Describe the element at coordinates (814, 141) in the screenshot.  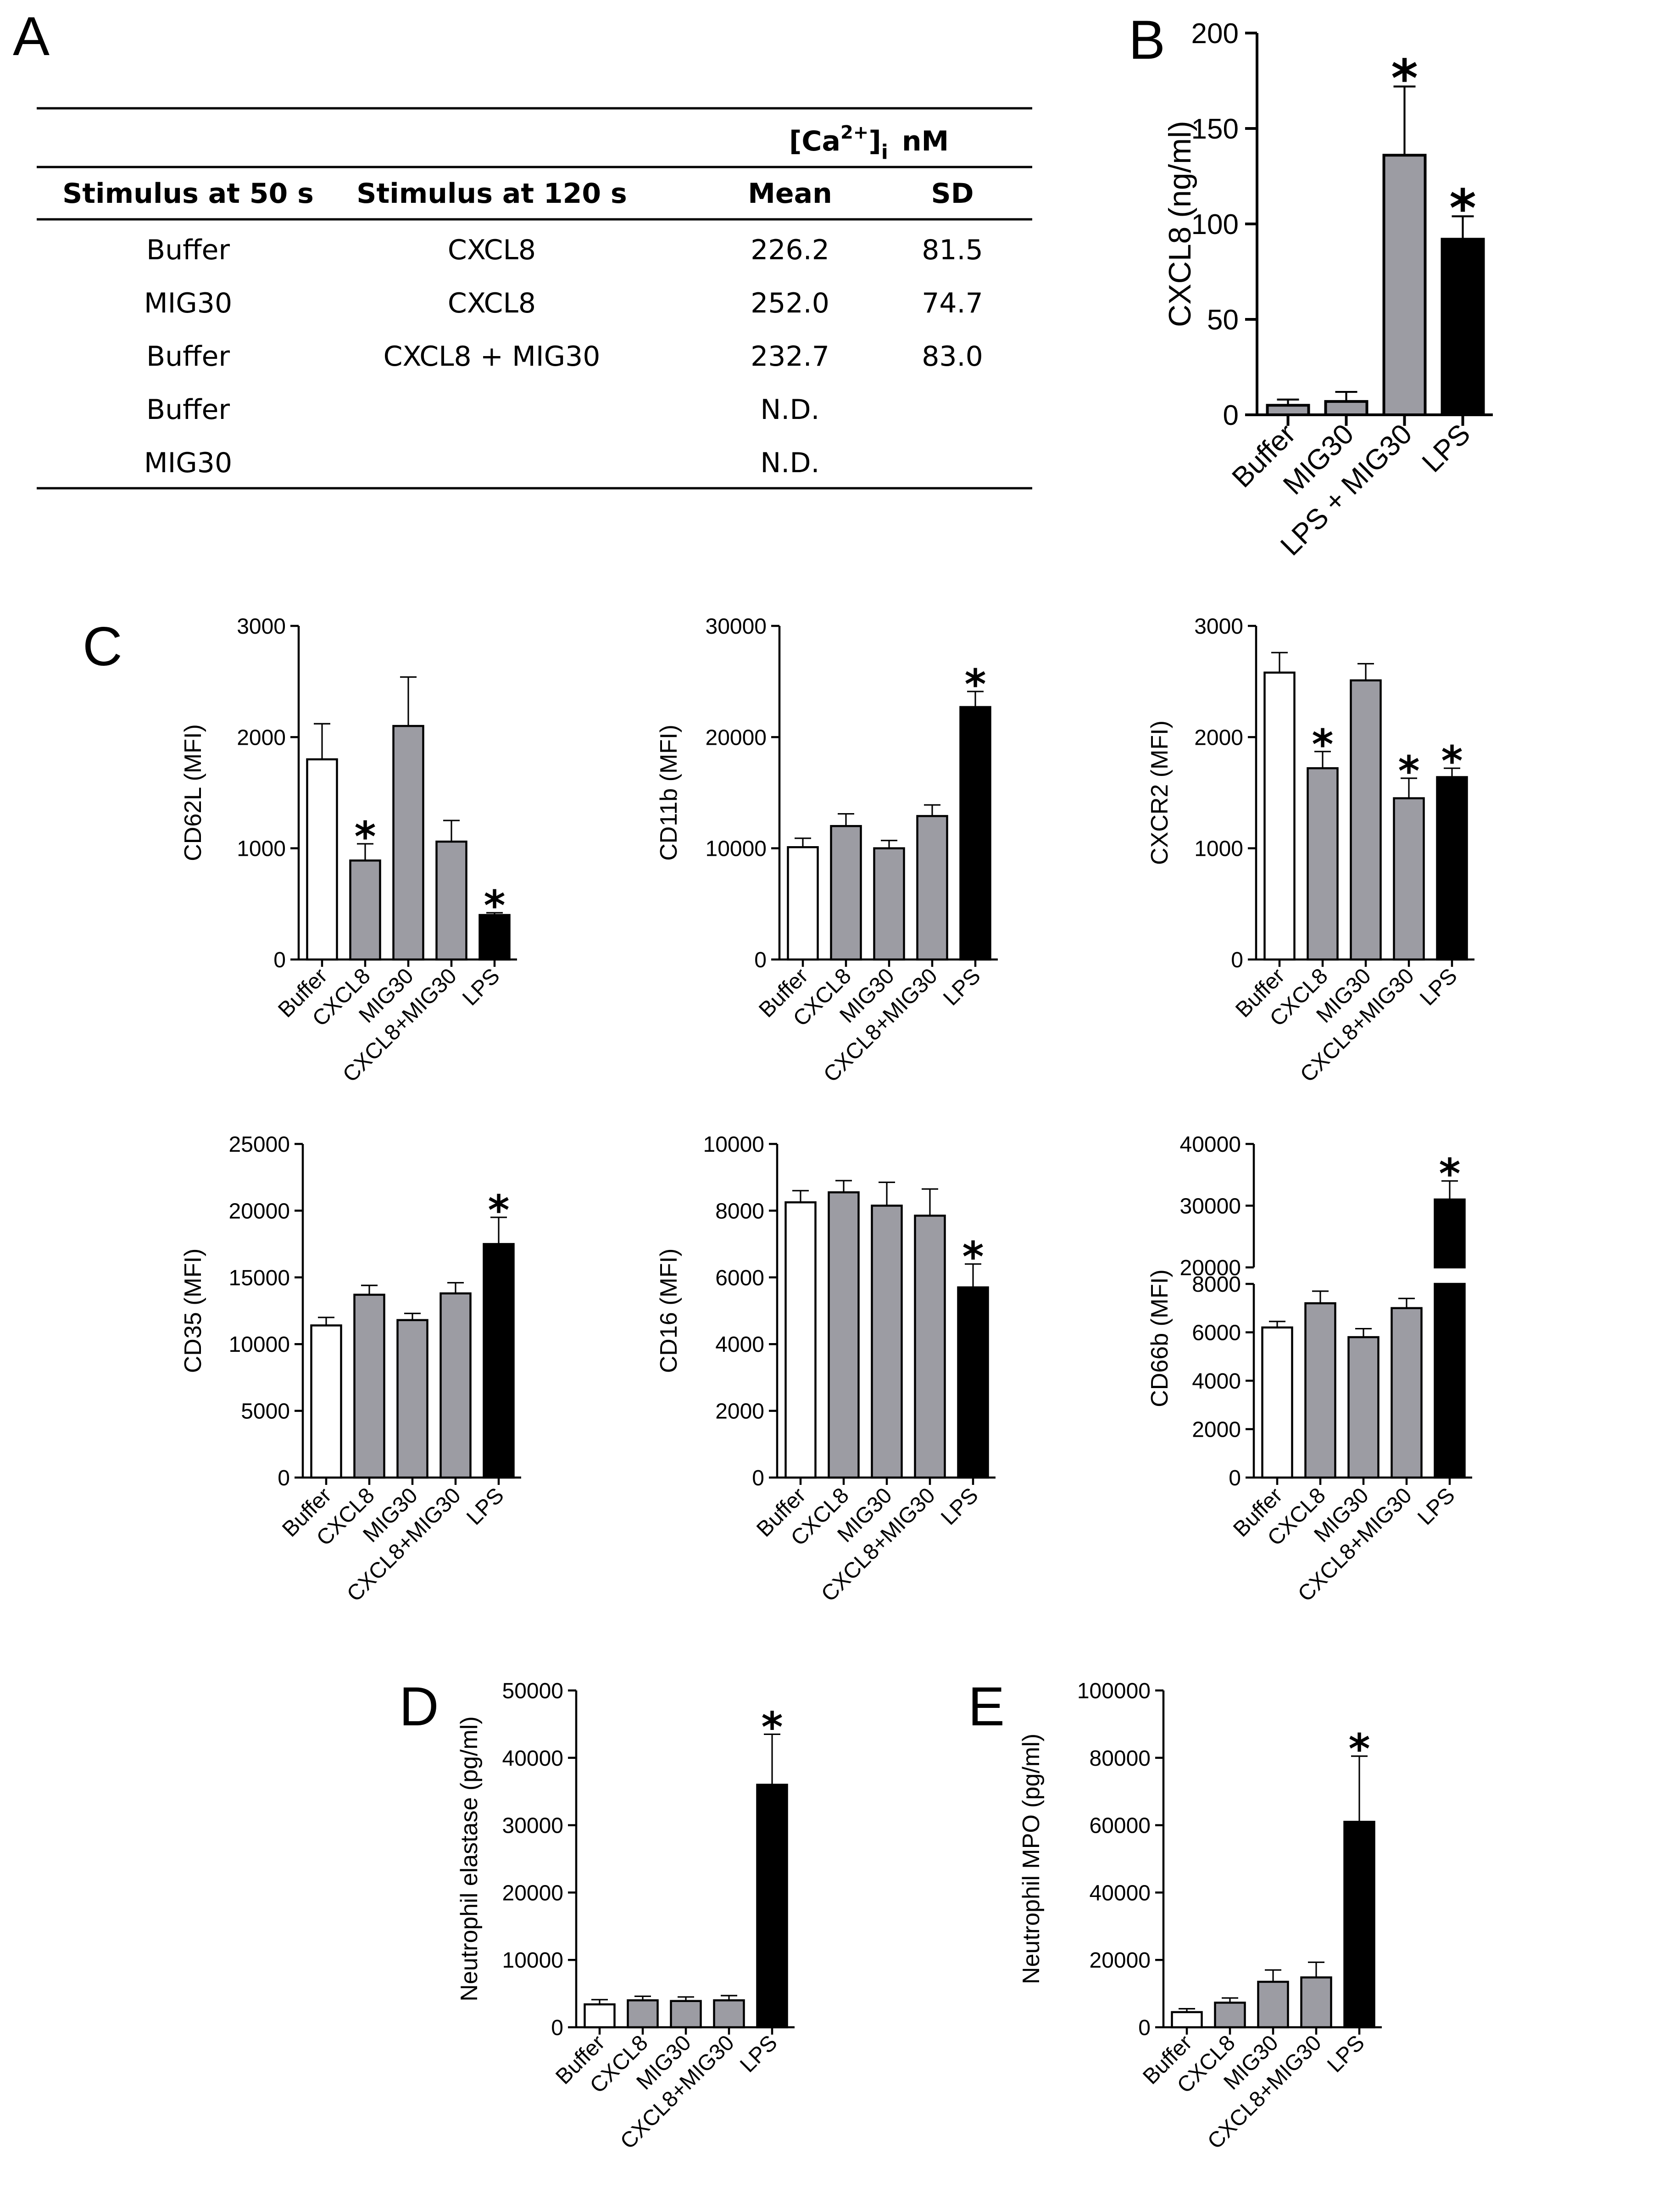
I see `unit-bracket-open: [Ca` at that location.